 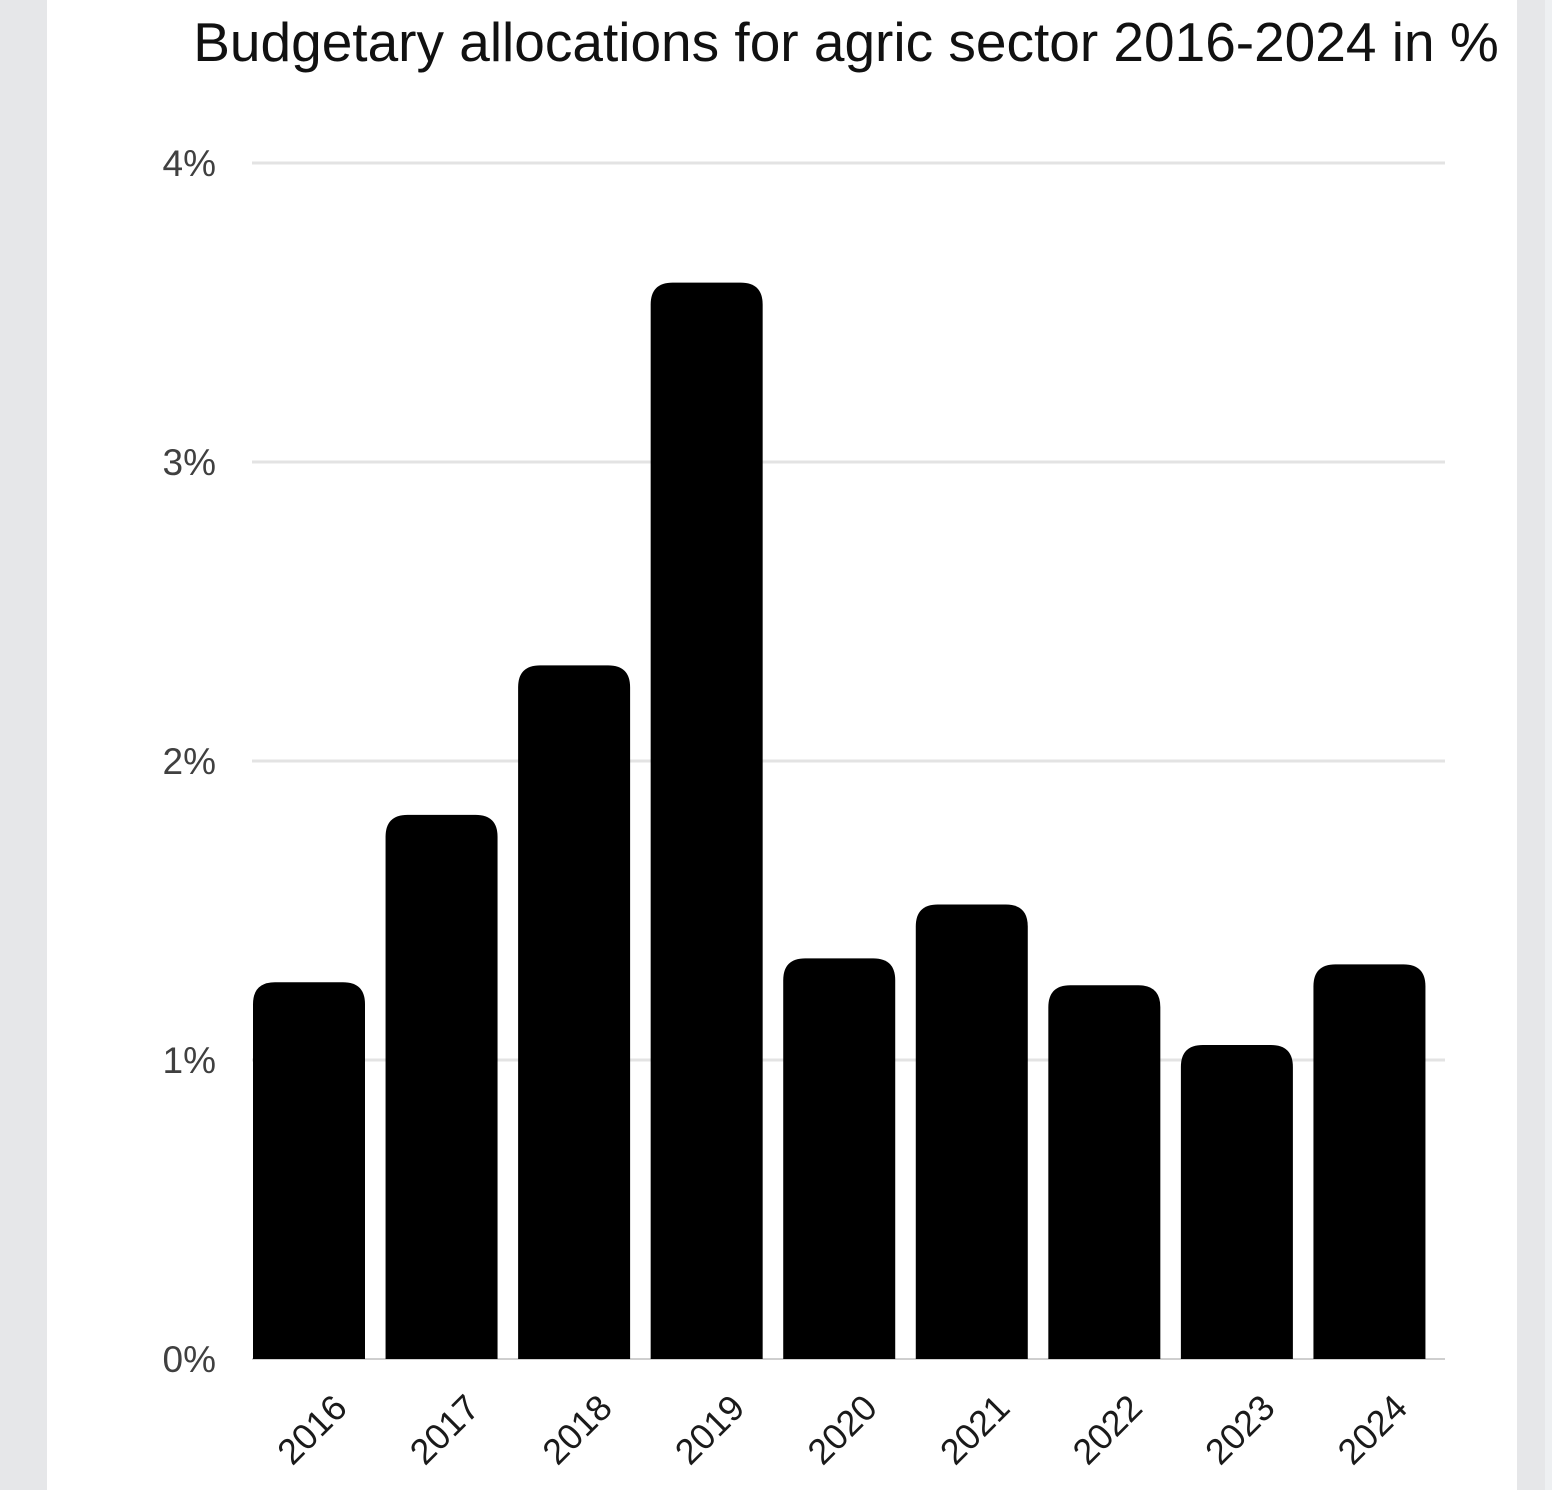 What do you see at coordinates (189, 163) in the screenshot?
I see `y-tick-label: 4%` at bounding box center [189, 163].